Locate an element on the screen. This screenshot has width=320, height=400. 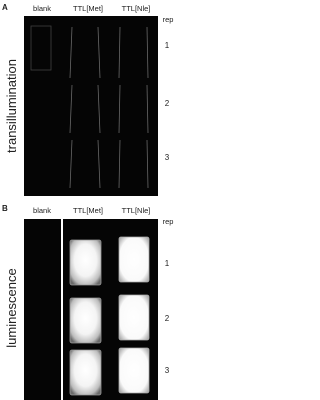
panel-label: B is located at coordinates (5, 208).